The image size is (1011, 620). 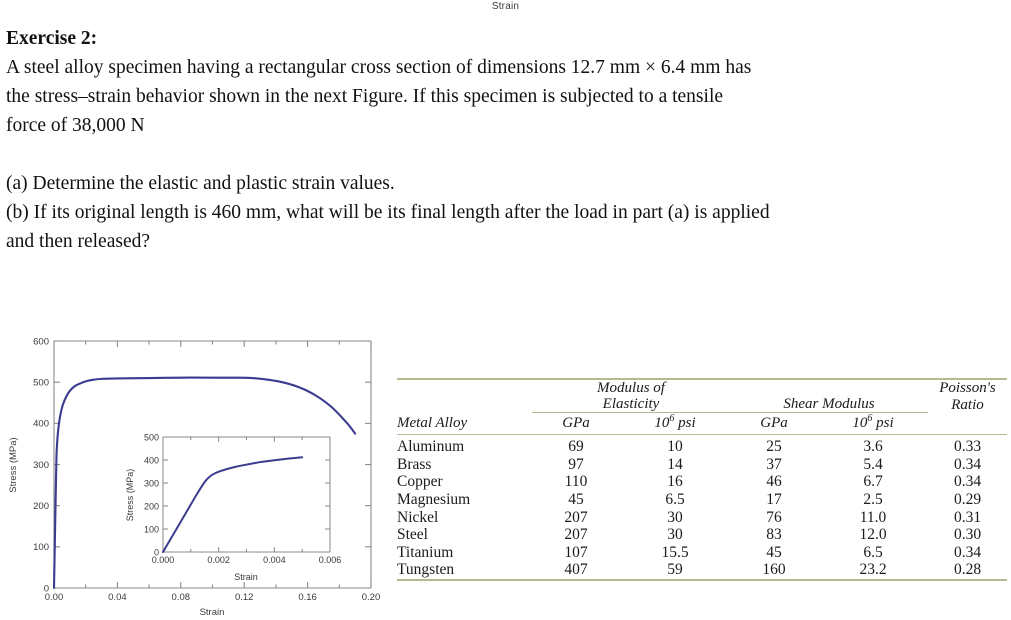 I want to click on inset-y-axis-title: Stress (MPa), so click(x=130, y=495).